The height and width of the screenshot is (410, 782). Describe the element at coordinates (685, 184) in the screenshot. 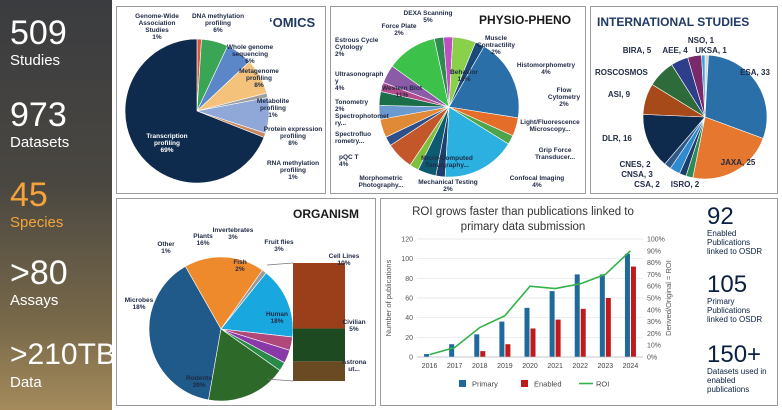

I see `slice-label: ISRO, 2` at that location.